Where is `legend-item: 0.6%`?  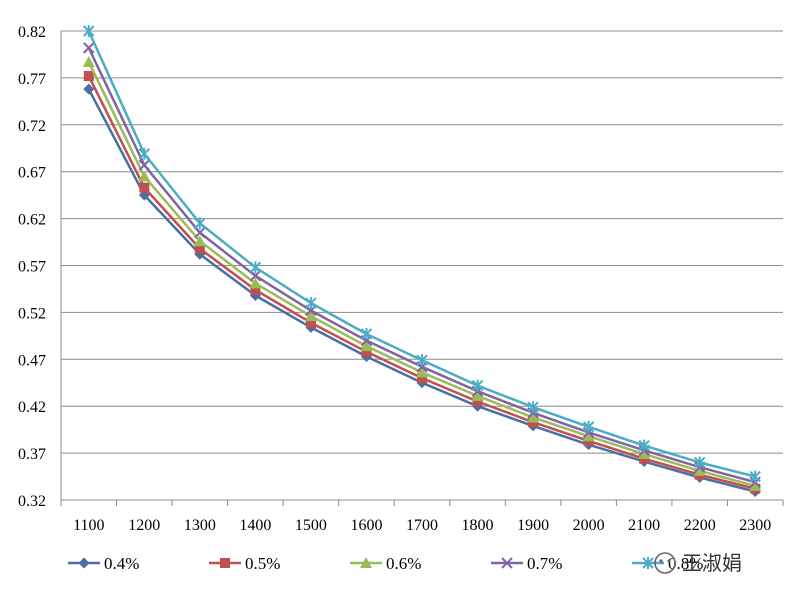
legend-item: 0.6% is located at coordinates (385, 563).